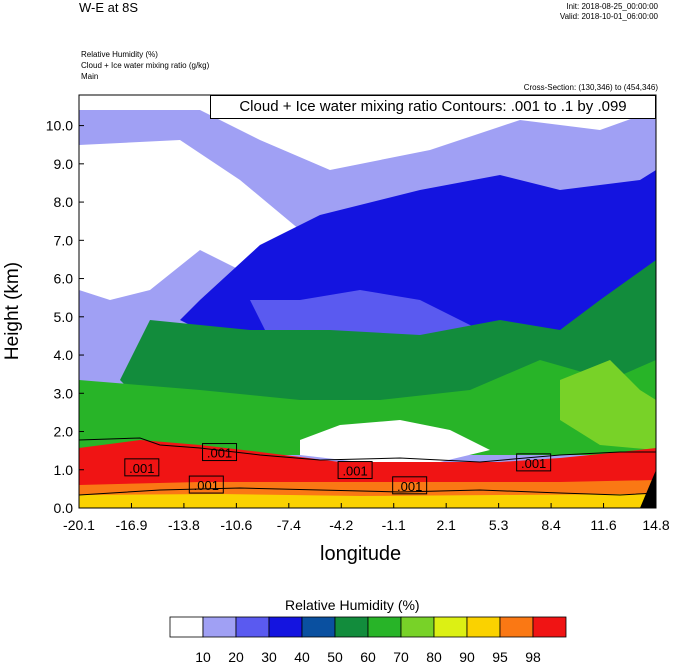  Describe the element at coordinates (145, 65) in the screenshot. I see `field-label-cloud-ice: Cloud + Ice water mixing ratio (g/kg)` at that location.